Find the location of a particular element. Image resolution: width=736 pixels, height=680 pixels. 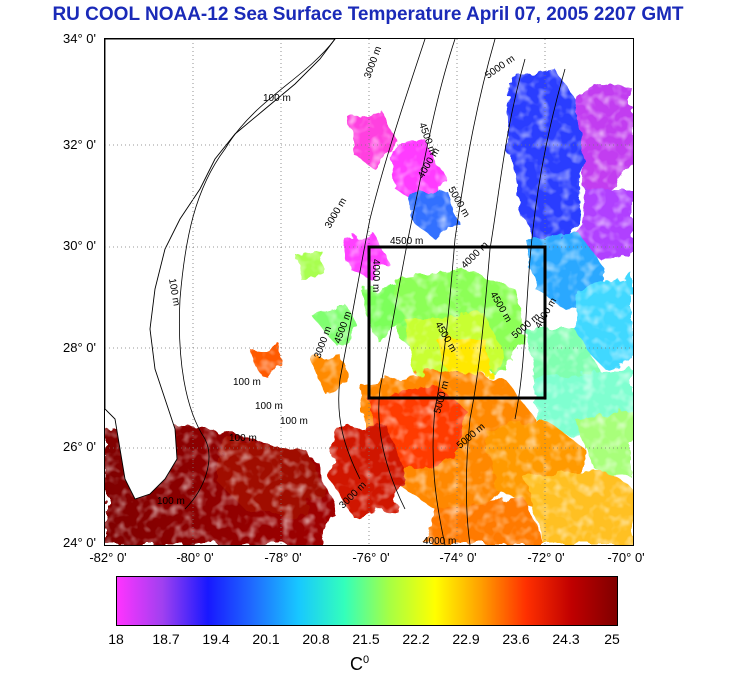

colorbar-tick: 22.9 is located at coordinates (466, 639).